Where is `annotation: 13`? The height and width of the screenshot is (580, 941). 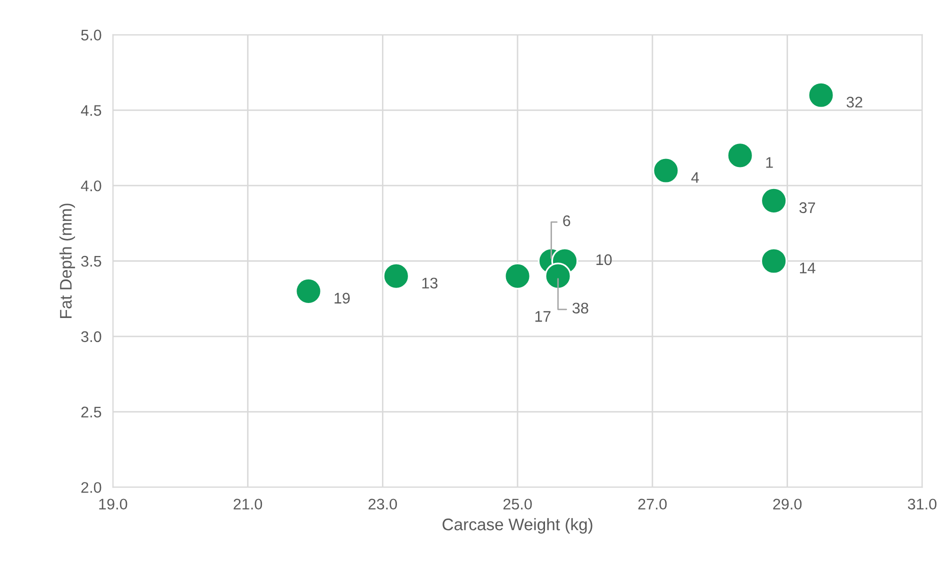
annotation: 13 is located at coordinates (430, 283).